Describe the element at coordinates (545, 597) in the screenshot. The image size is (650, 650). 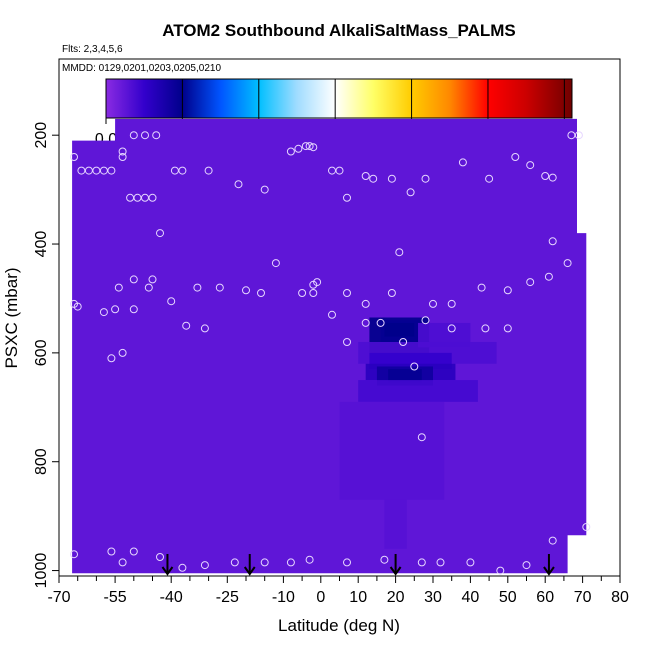
I see `x-tick-label: 60` at that location.